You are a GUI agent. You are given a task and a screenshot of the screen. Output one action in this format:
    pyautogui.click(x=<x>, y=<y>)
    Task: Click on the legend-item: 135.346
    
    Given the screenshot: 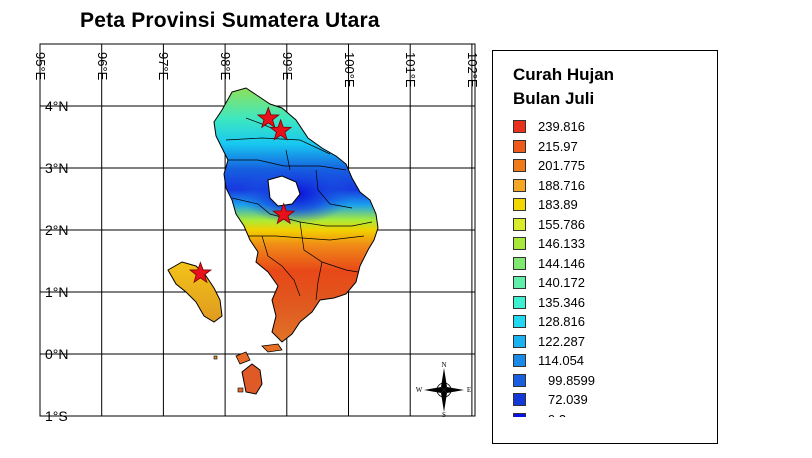 What is the action you would take?
    pyautogui.click(x=608, y=303)
    